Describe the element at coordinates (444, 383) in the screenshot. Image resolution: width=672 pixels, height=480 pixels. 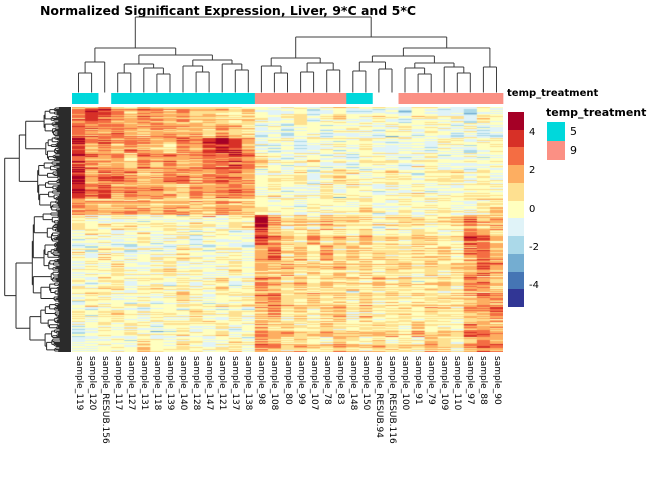
I see `column-label: sample_109` at that location.